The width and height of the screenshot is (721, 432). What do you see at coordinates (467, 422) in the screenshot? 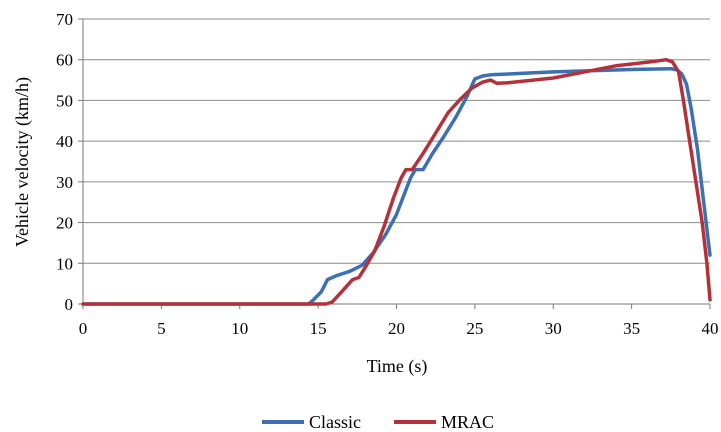
I see `legend-label-mrac: MRAC` at bounding box center [467, 422].